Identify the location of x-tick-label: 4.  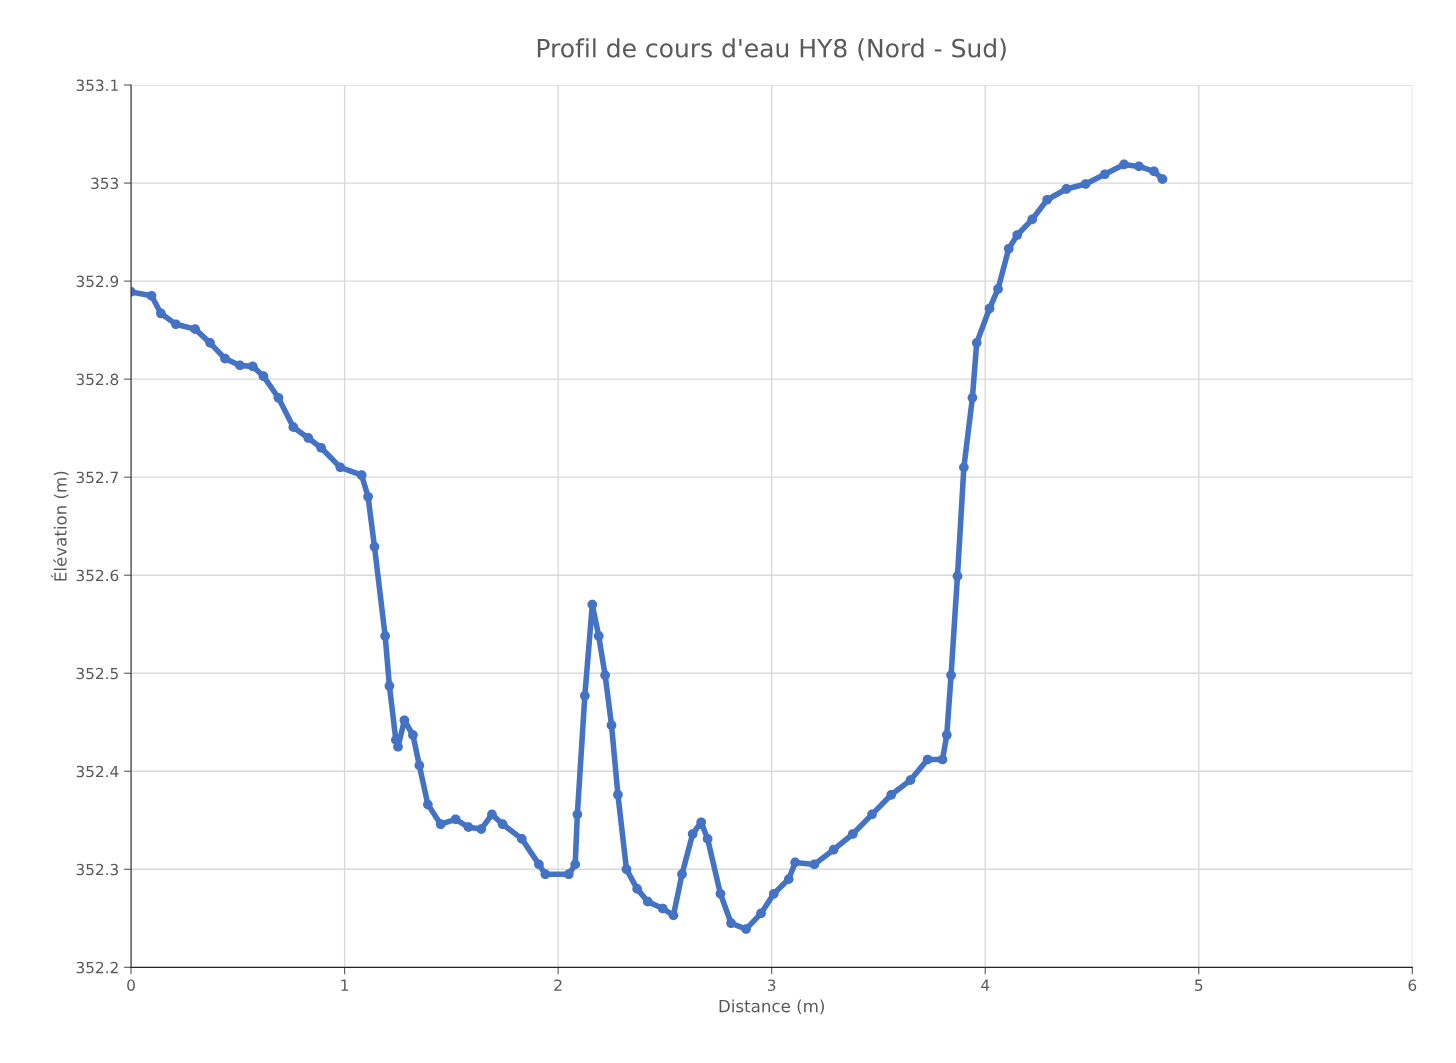
(985, 985).